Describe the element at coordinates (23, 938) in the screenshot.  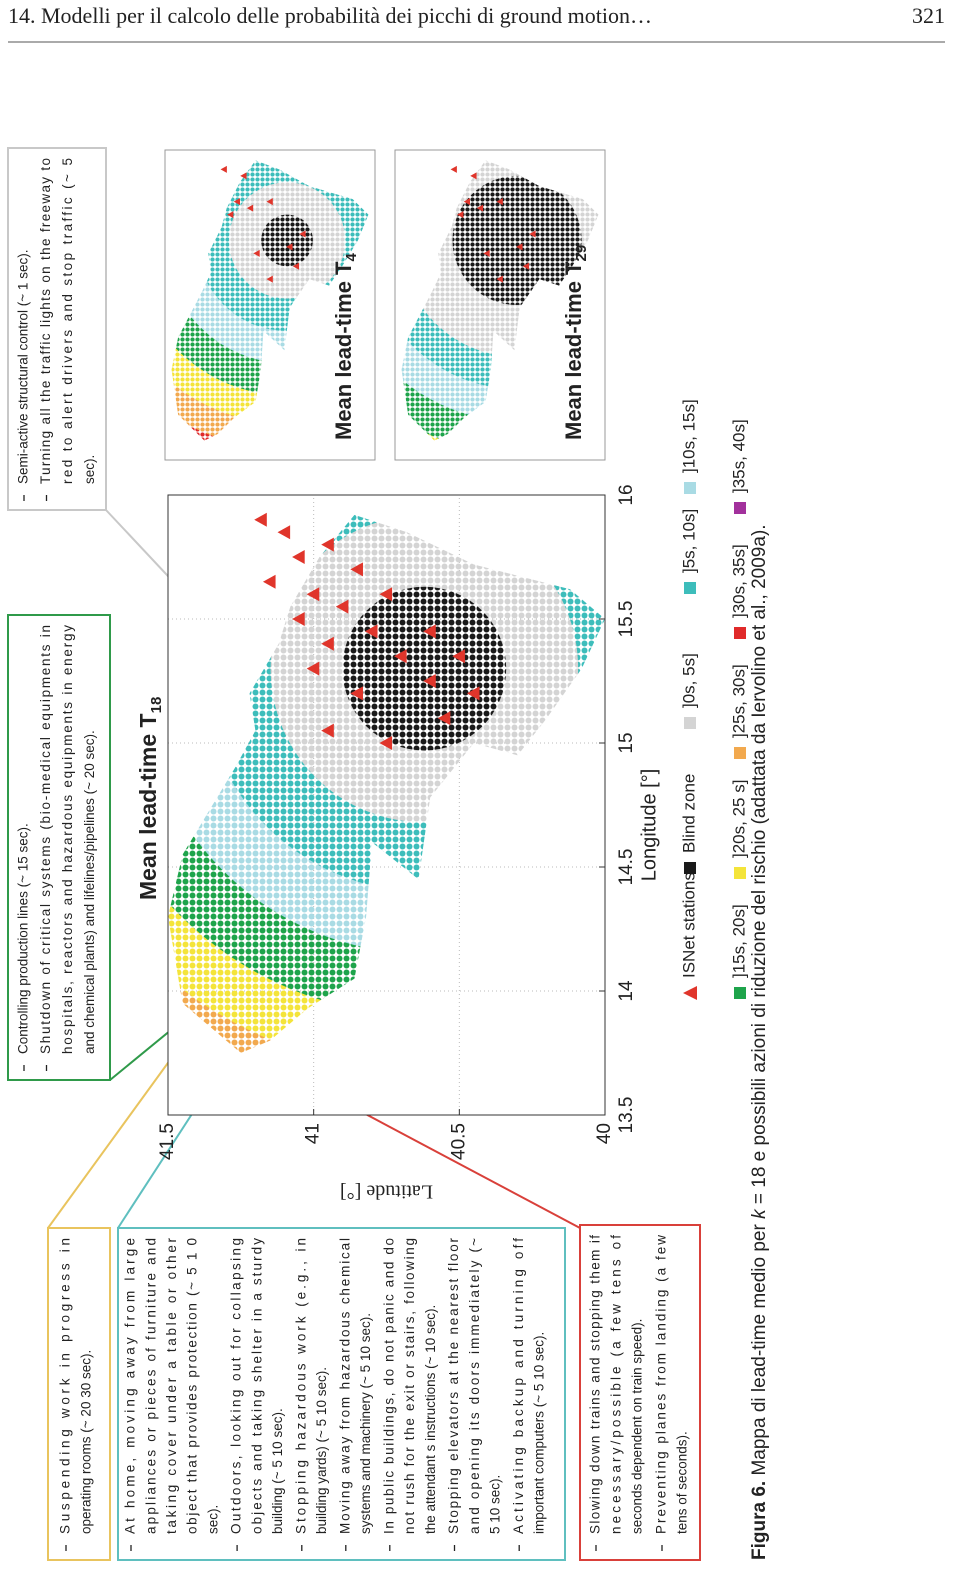
I see `box-text-line: Controlling production lines (~ 15 sec).` at that location.